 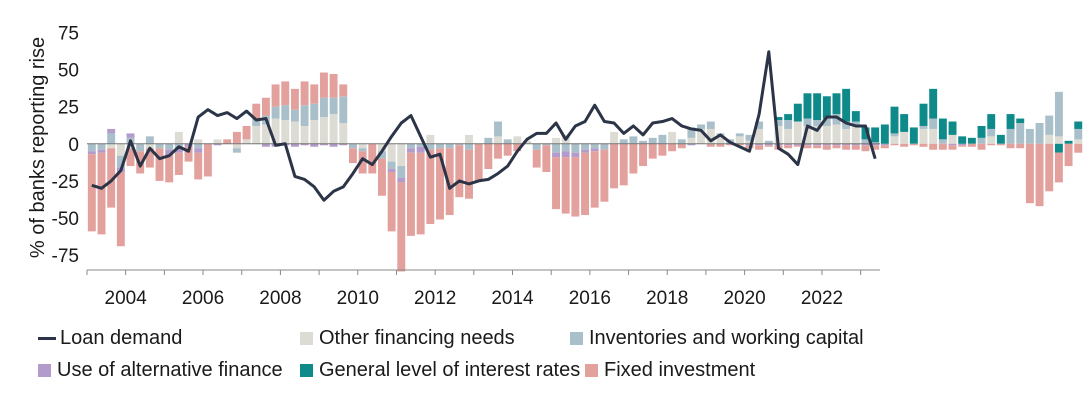 What do you see at coordinates (442, 370) in the screenshot?
I see `legend-item-interest-rates: General level of interest rates` at bounding box center [442, 370].